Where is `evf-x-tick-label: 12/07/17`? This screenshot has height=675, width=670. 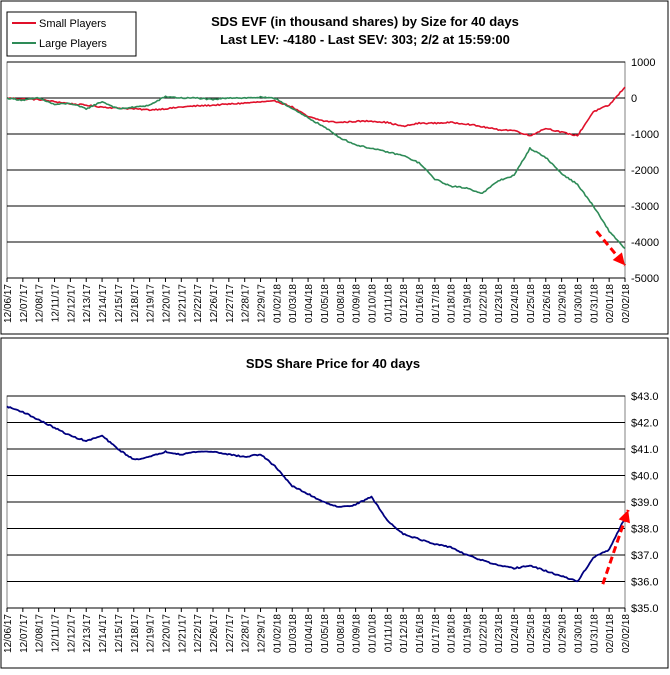
evf-x-tick-label: 12/07/17 is located at coordinates (24, 303).